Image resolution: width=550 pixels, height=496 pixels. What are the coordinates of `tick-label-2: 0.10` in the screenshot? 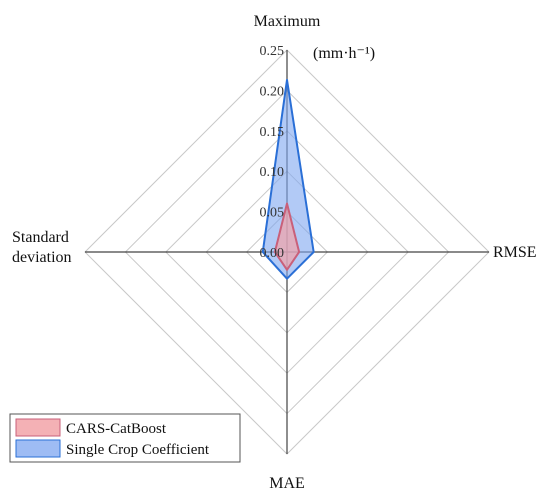 It's located at (272, 172).